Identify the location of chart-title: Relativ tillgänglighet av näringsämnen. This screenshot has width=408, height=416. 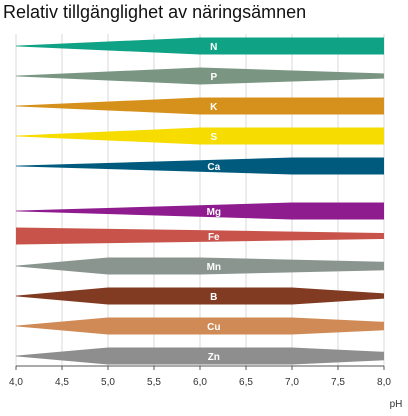
(155, 12).